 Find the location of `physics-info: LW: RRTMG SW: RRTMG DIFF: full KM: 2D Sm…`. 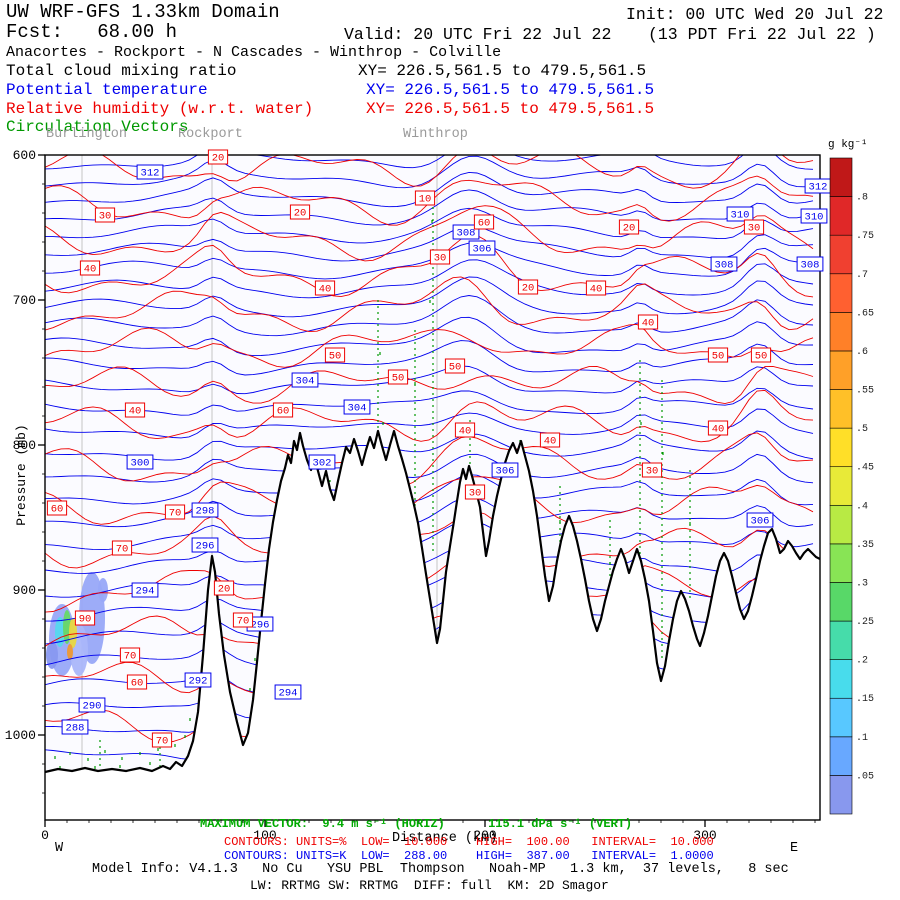

physics-info: LW: RRTMG SW: RRTMG DIFF: full KM: 2D Sm… is located at coordinates (429, 885).